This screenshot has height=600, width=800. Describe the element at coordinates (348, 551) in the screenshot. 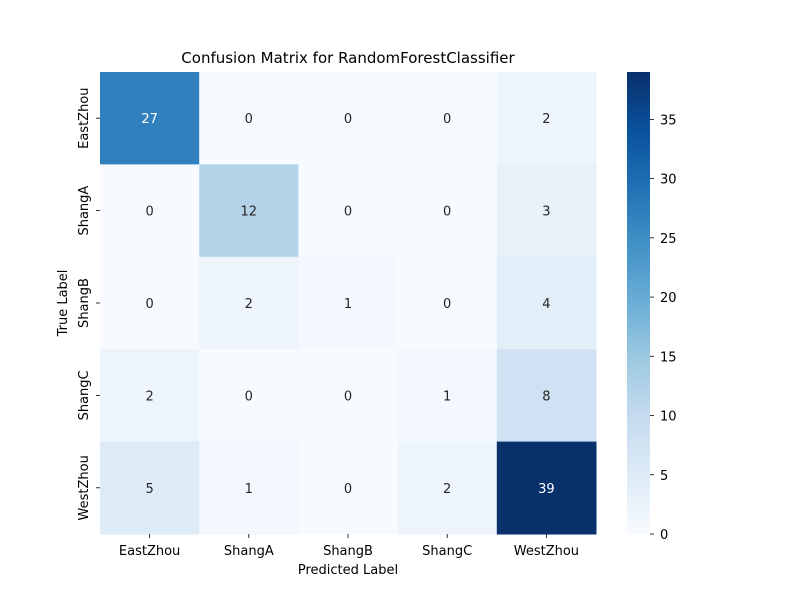

I see `x-tick-label: ShangB` at that location.